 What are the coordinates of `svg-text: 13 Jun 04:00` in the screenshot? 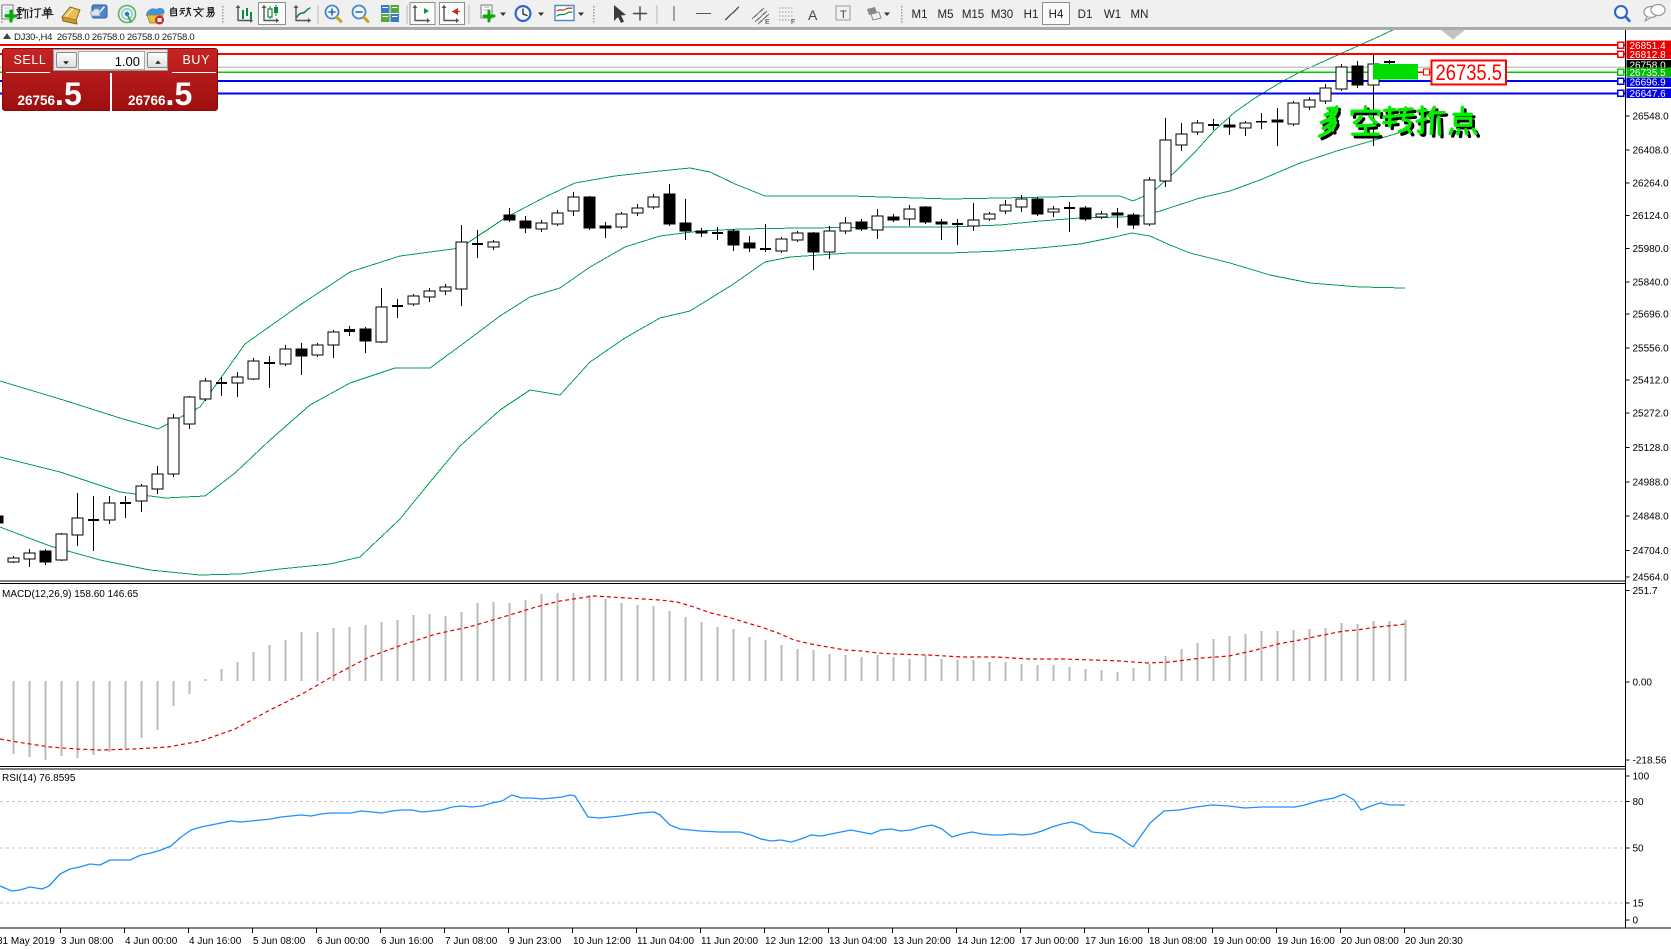 It's located at (858, 941).